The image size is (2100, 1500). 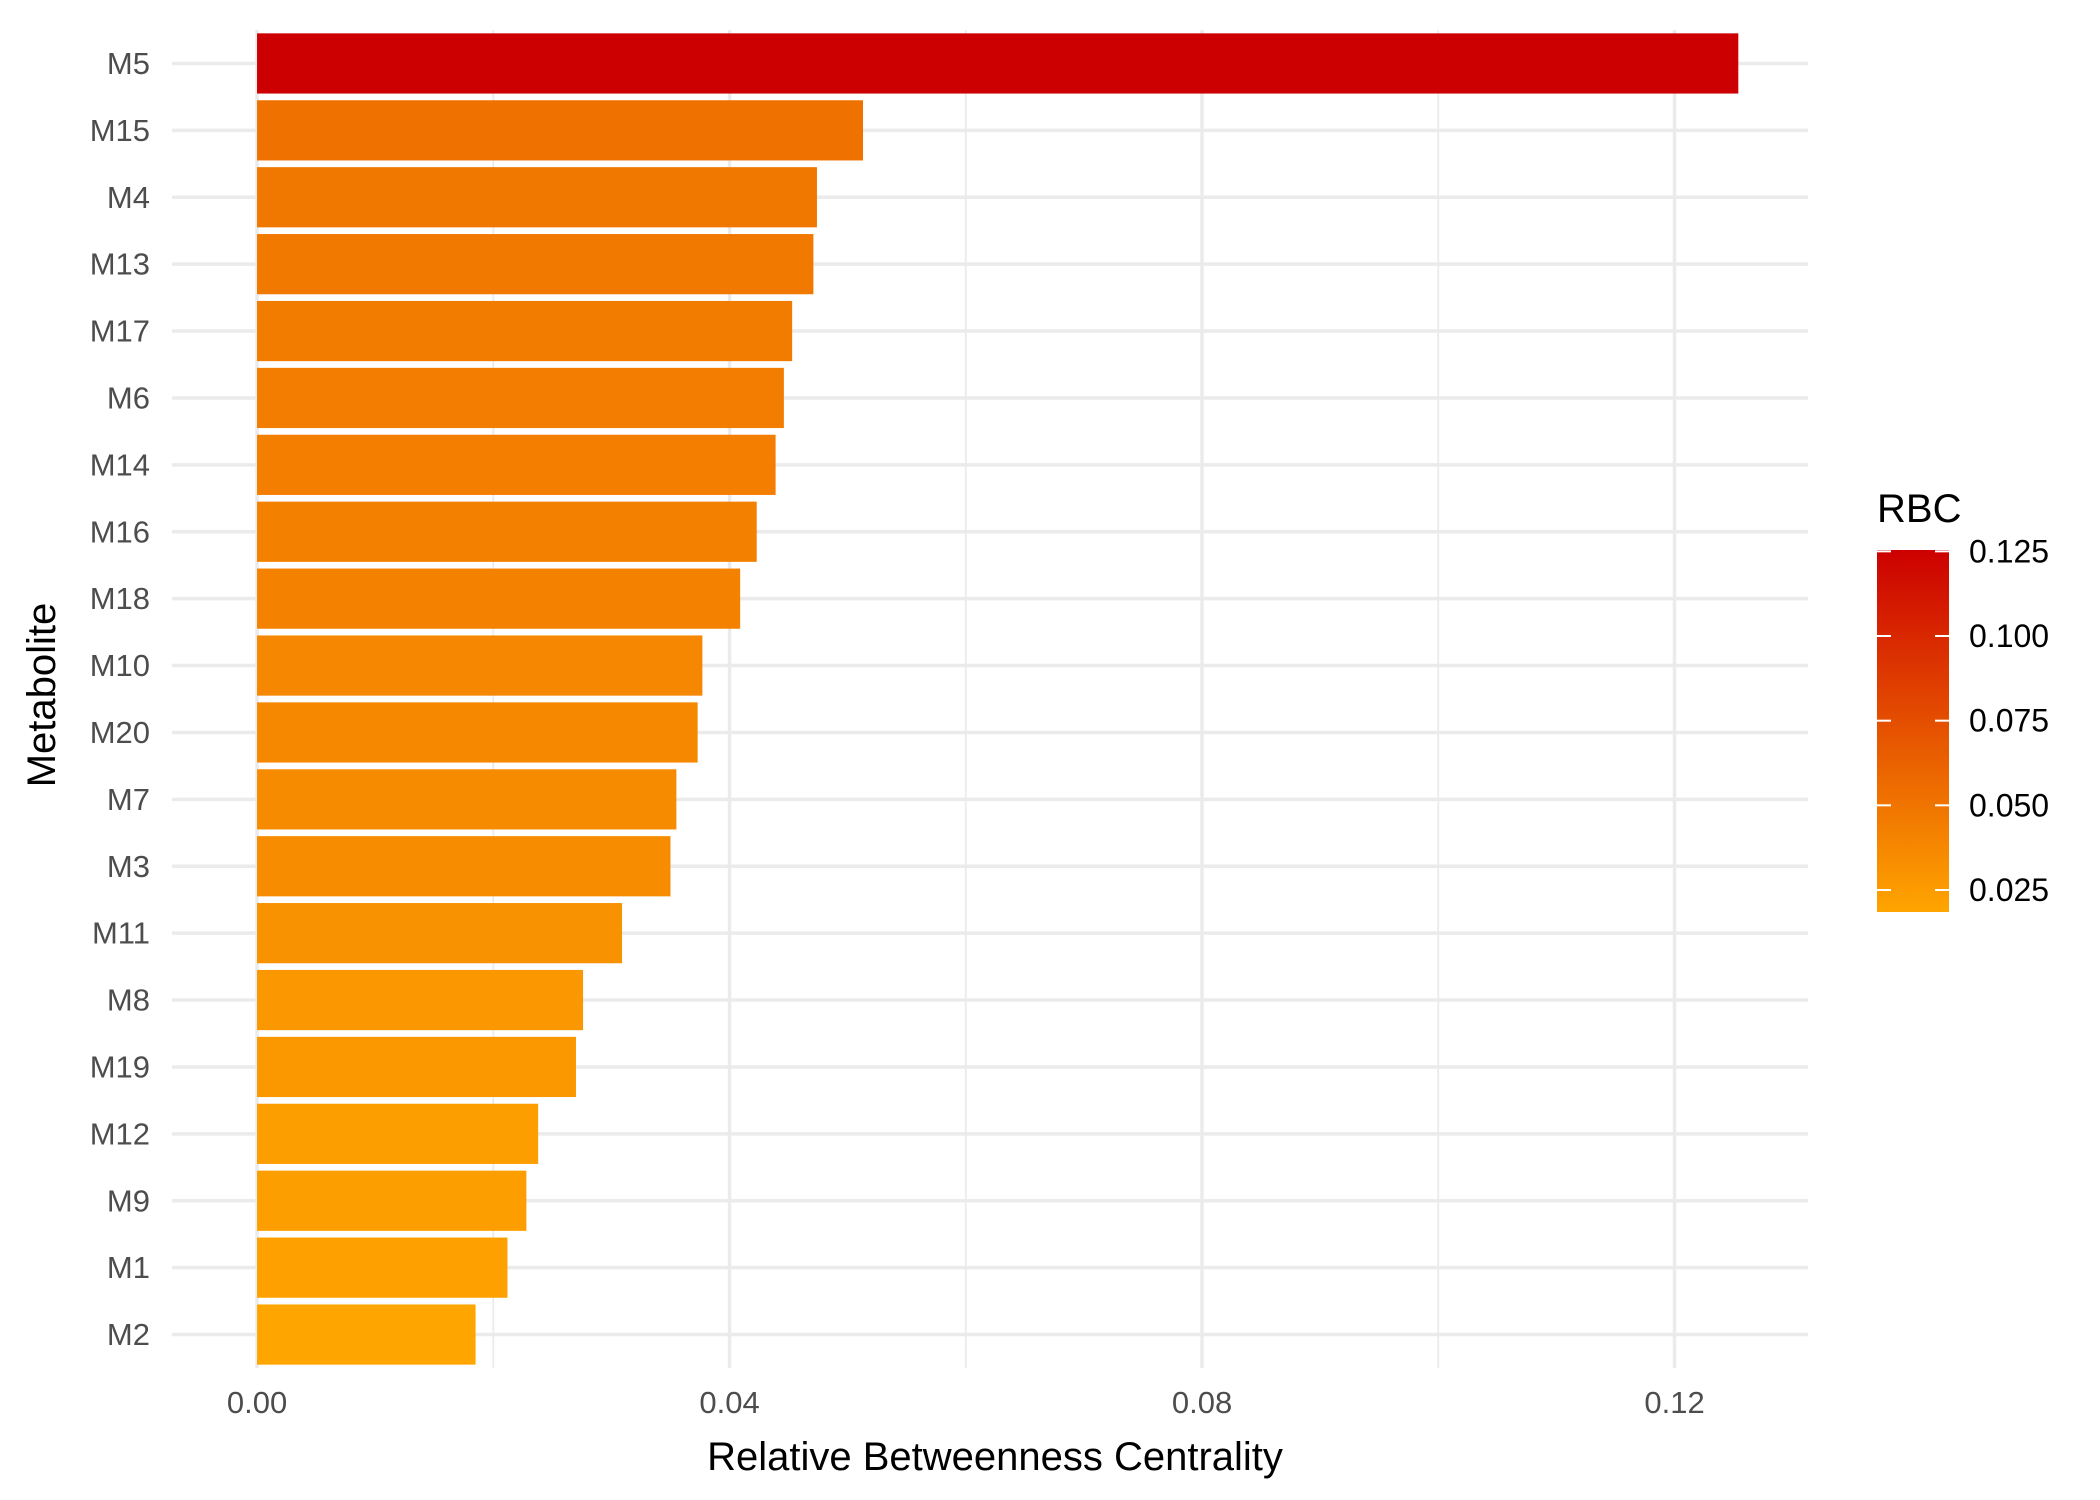 What do you see at coordinates (128, 866) in the screenshot?
I see `y-tick-label: M3` at bounding box center [128, 866].